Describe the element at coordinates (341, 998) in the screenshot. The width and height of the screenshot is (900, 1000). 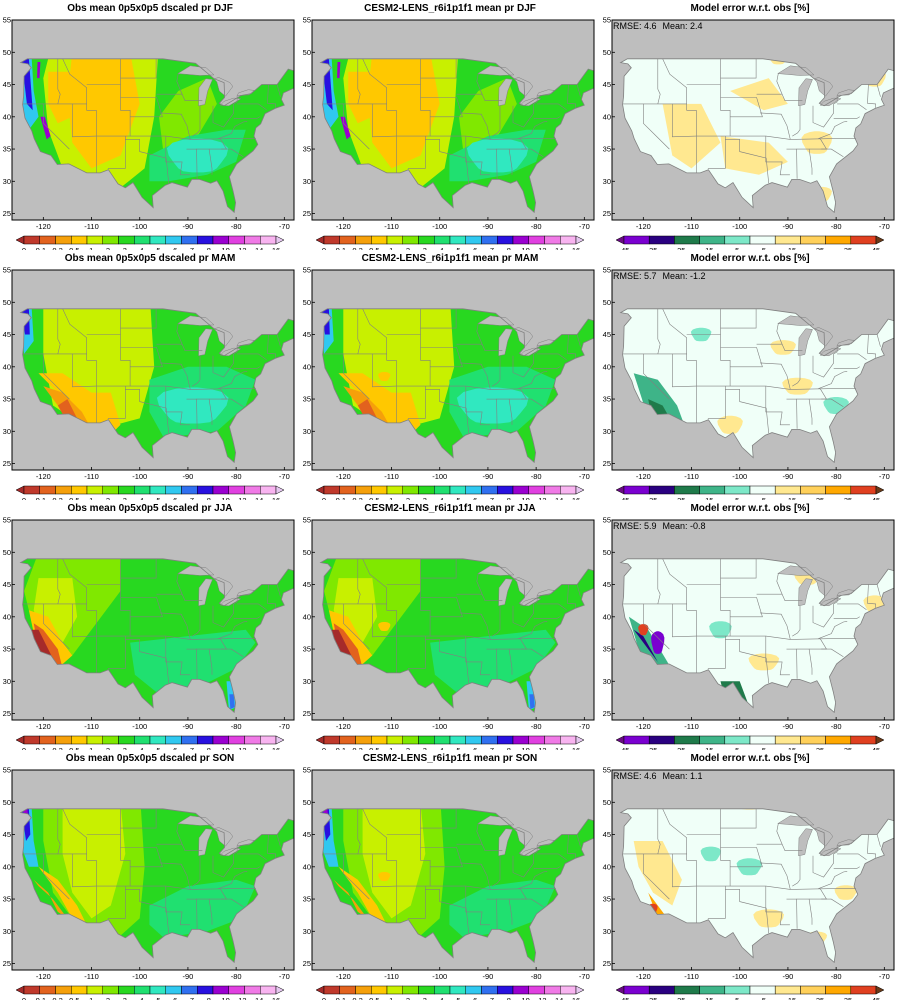
I see `colorbar-tick-label: 0.1` at that location.